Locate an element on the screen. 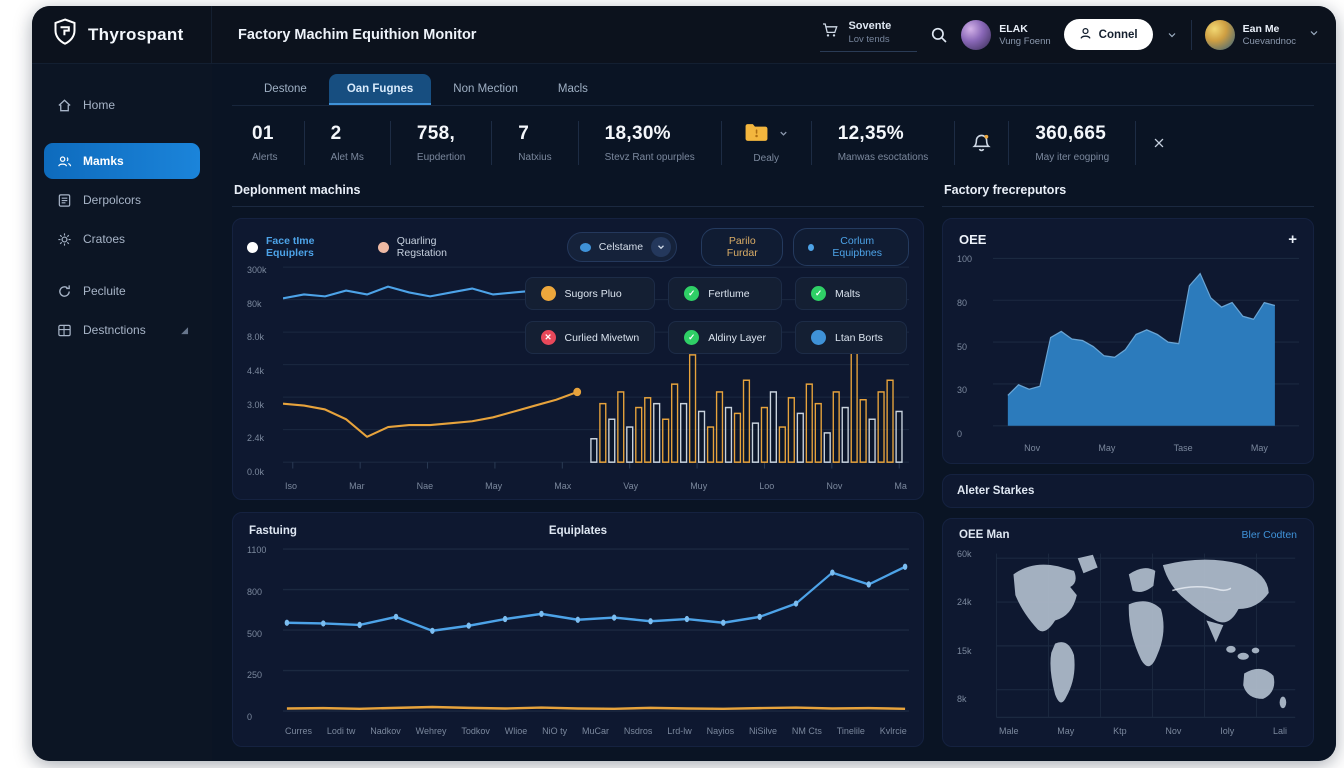  chip-ltan-borts: Ltan Borts is located at coordinates (851, 337).